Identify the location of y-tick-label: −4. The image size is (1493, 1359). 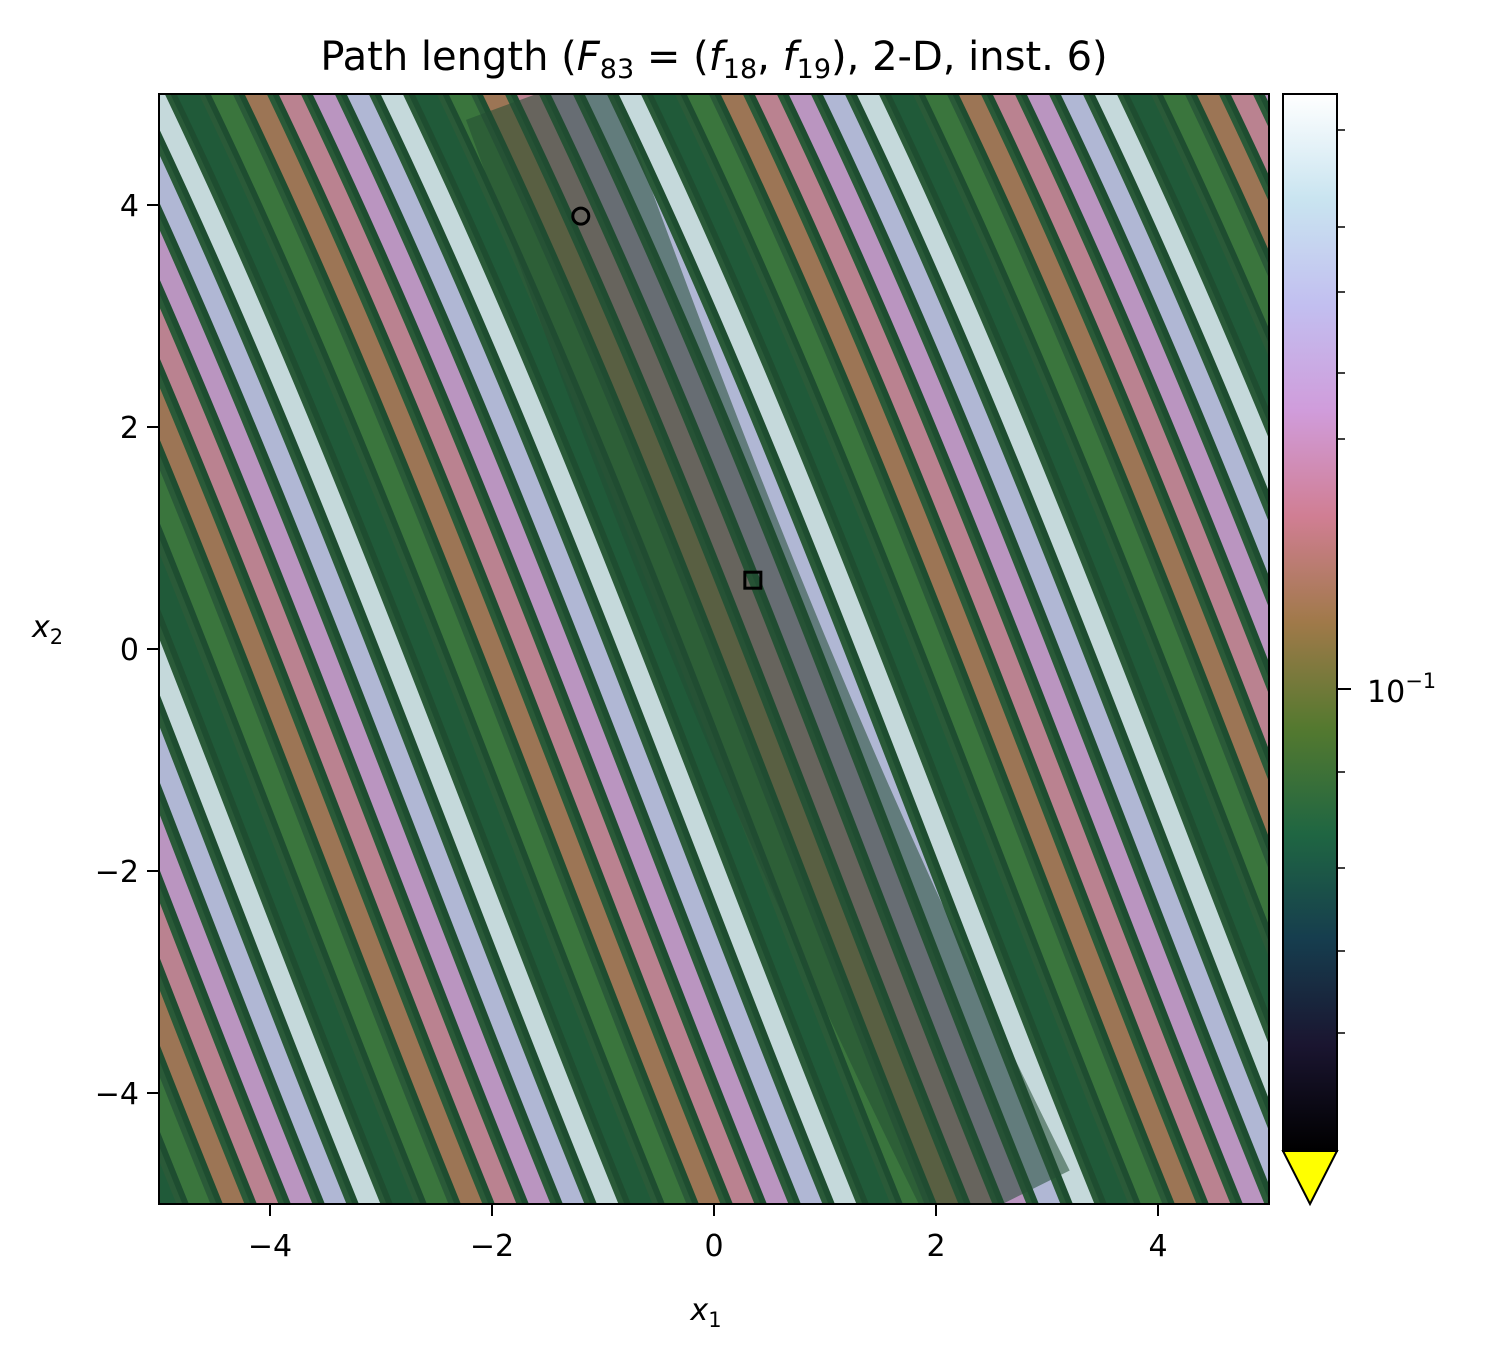
(117, 1094).